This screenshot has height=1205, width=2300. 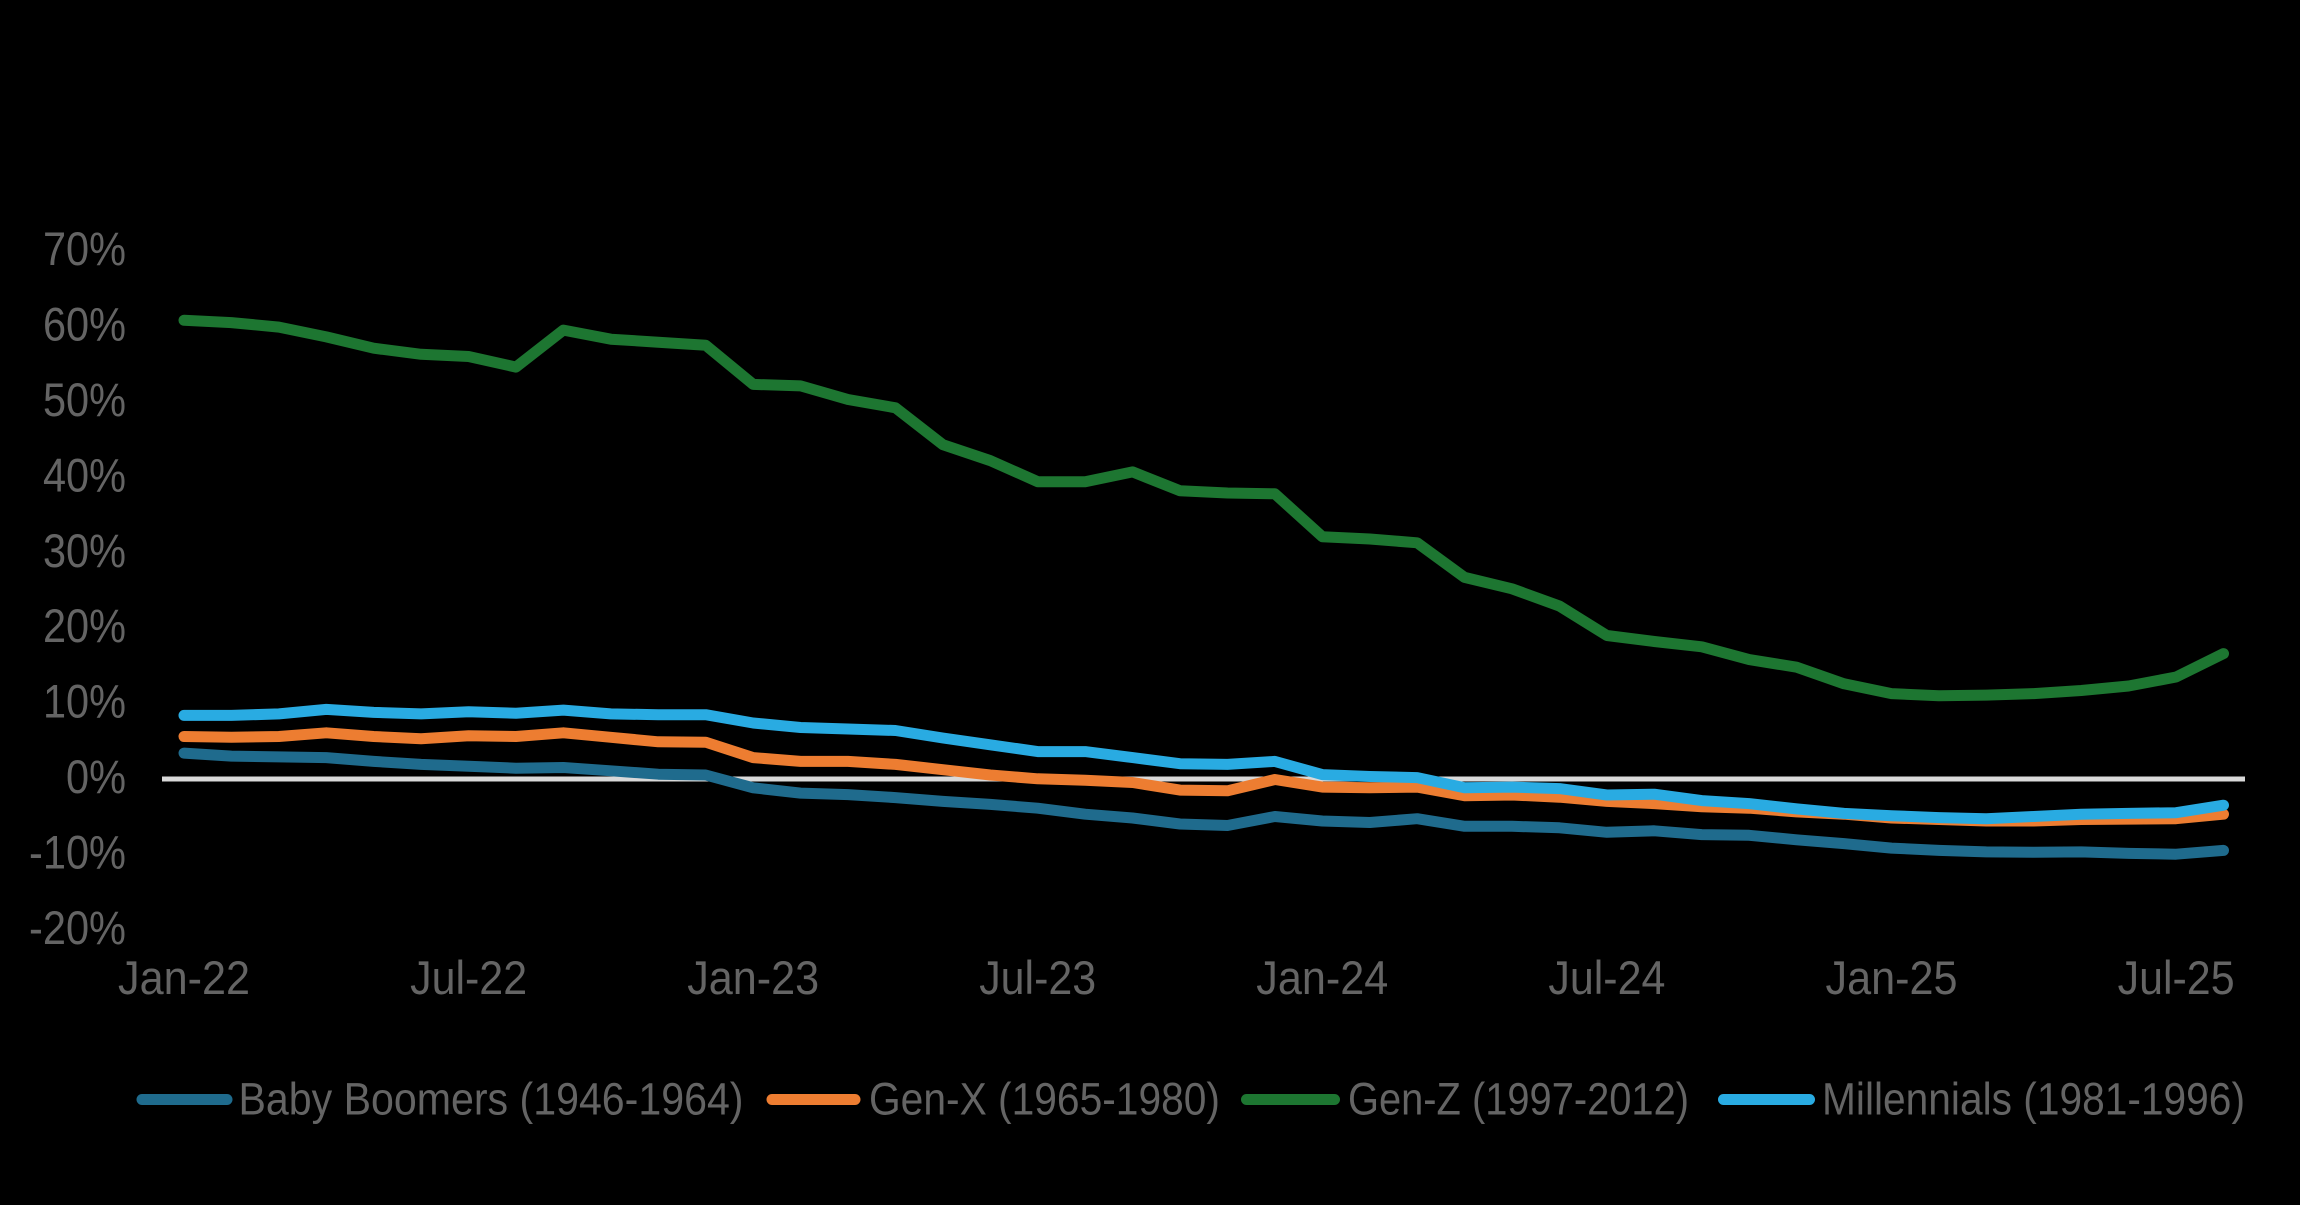 What do you see at coordinates (84, 324) in the screenshot?
I see `svg-text: 60%` at bounding box center [84, 324].